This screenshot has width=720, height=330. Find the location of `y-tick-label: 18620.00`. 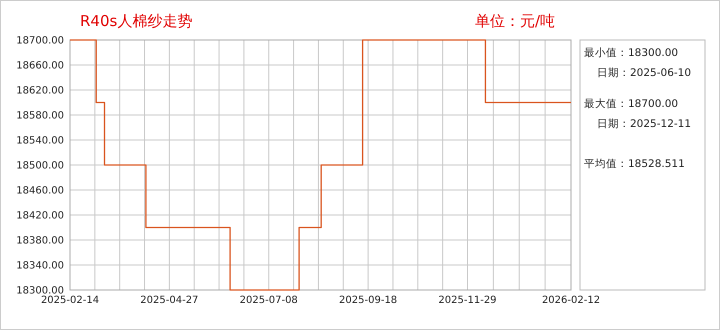

y-tick-label: 18620.00 is located at coordinates (40, 91).